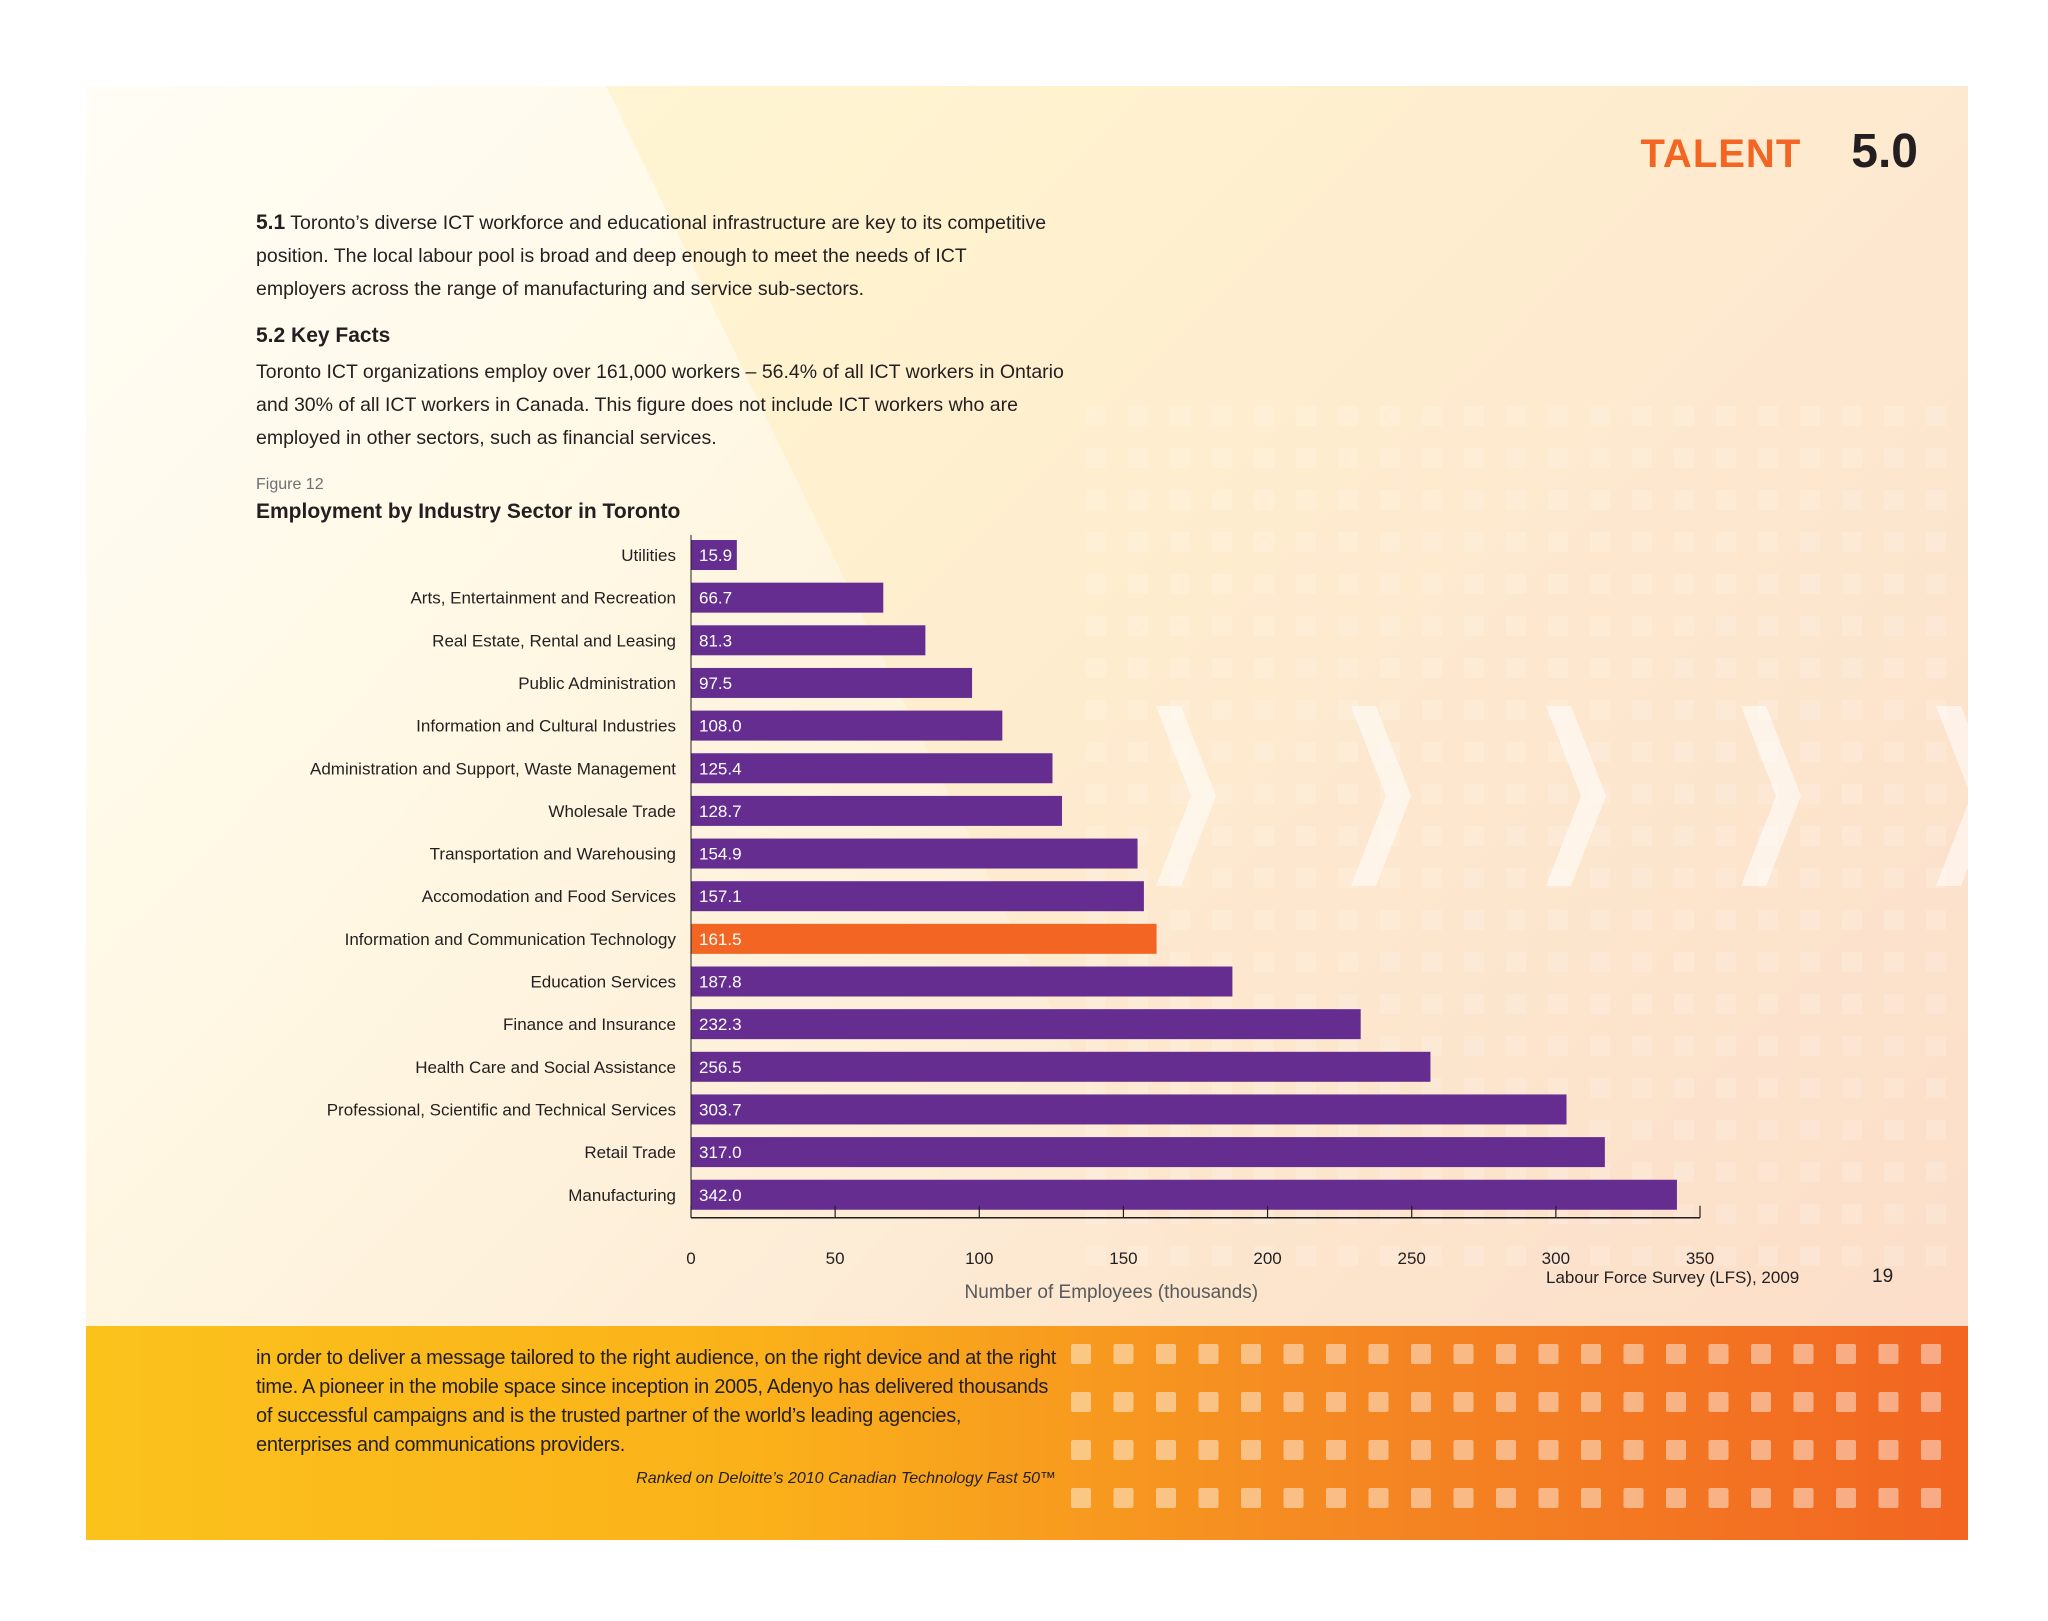 The width and height of the screenshot is (2048, 1621). I want to click on bar-value-label: 15.9, so click(715, 555).